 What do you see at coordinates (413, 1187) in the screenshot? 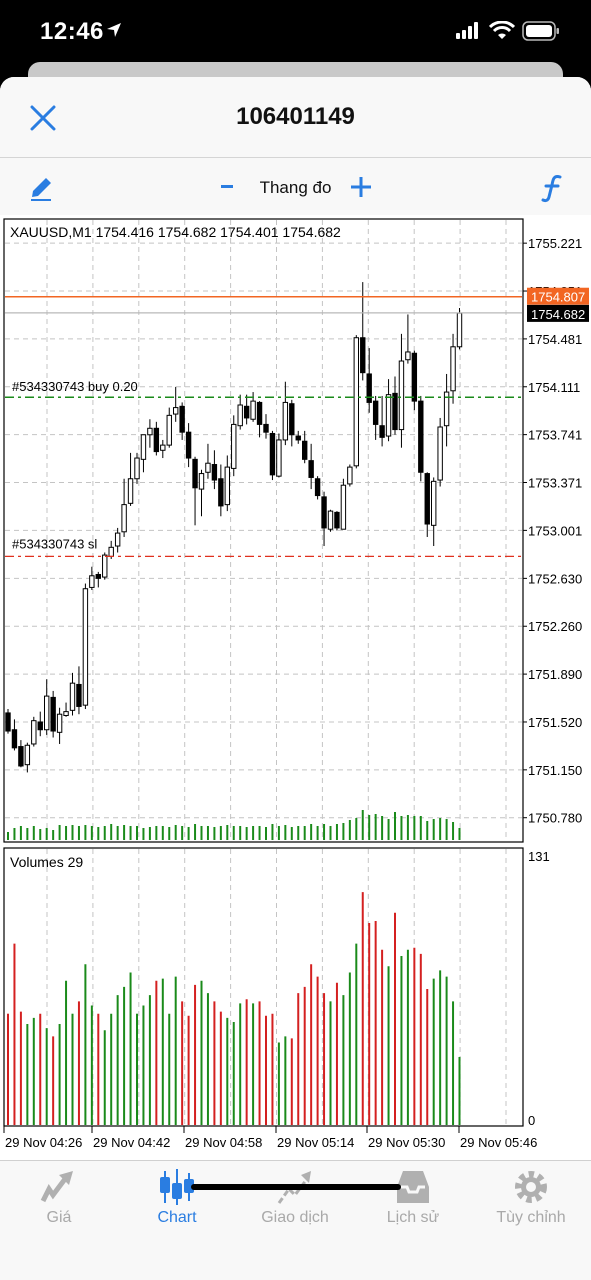
I see `history-inbox-icon` at bounding box center [413, 1187].